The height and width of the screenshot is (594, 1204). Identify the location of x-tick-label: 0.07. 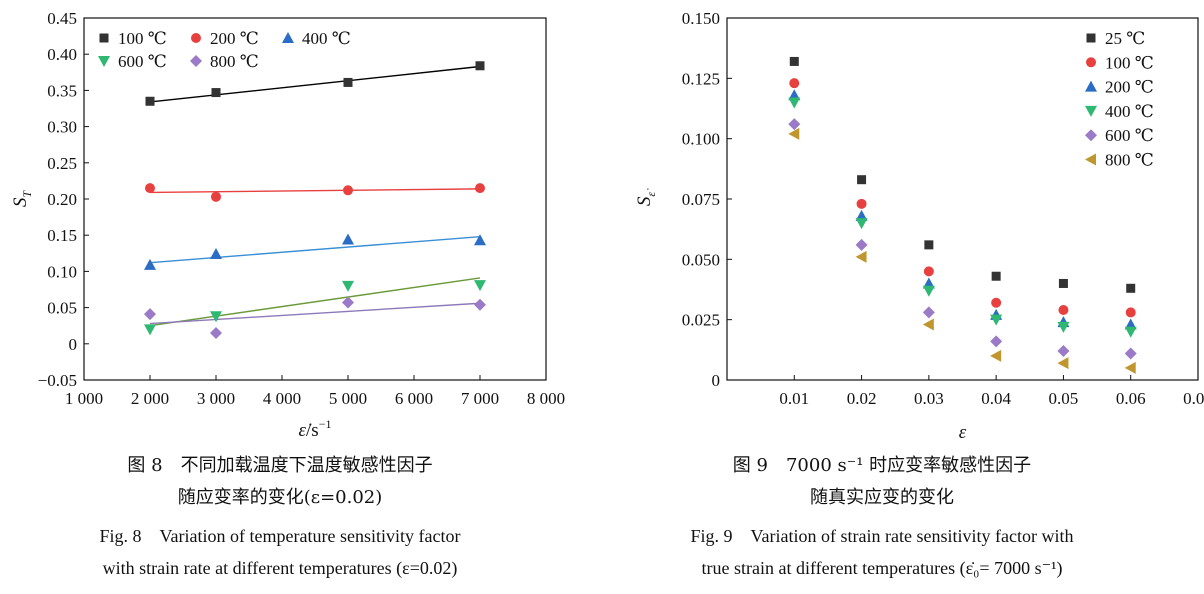
(1193, 398).